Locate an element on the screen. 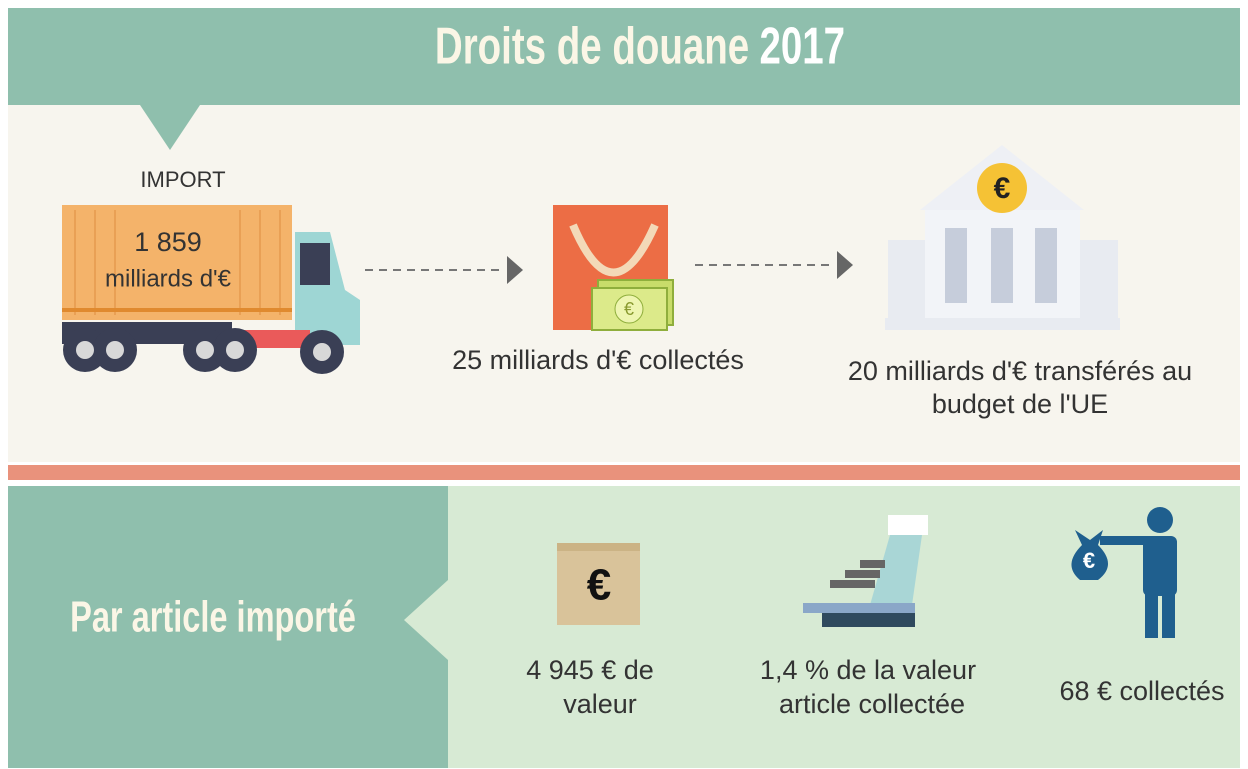  section-title: Par article importé is located at coordinates (213, 617).